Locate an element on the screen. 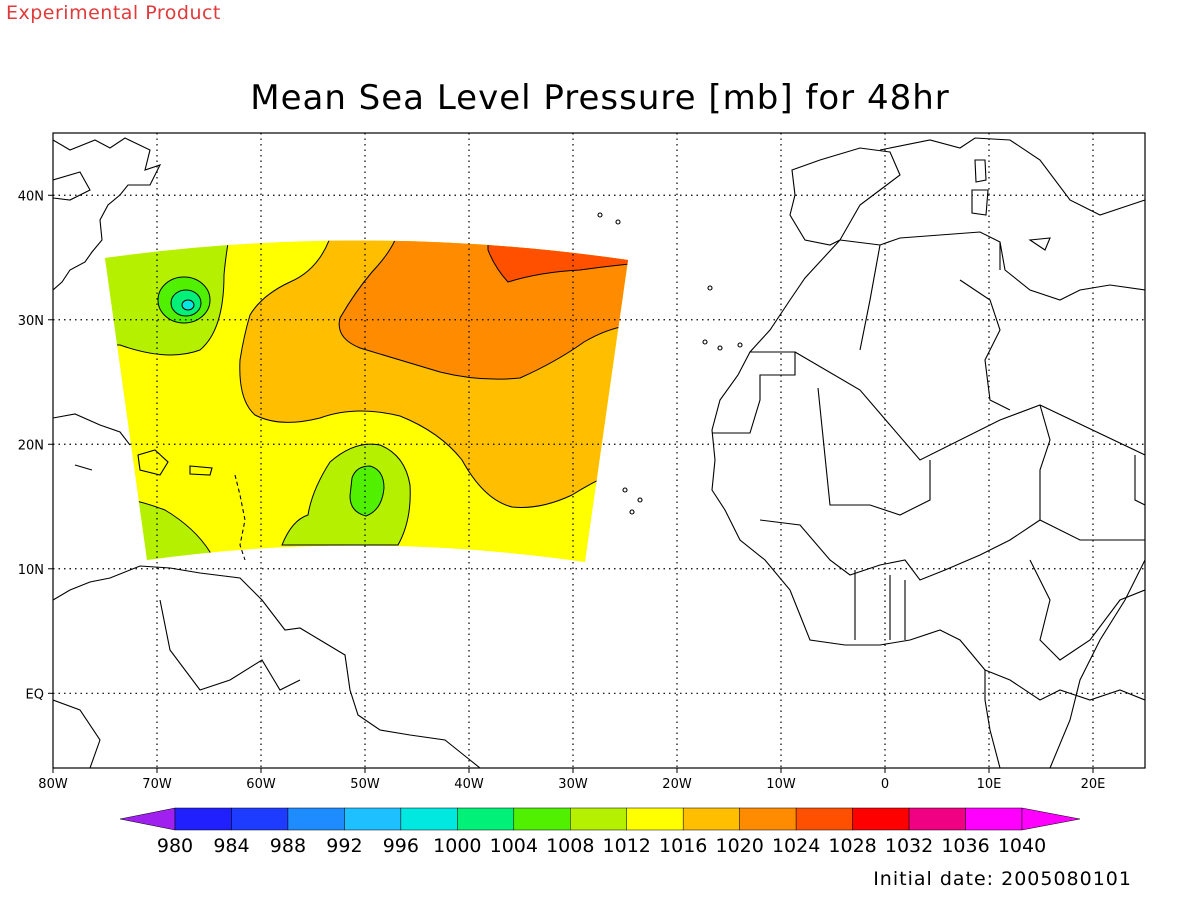  lon-tick-label: 80W is located at coordinates (53, 784).